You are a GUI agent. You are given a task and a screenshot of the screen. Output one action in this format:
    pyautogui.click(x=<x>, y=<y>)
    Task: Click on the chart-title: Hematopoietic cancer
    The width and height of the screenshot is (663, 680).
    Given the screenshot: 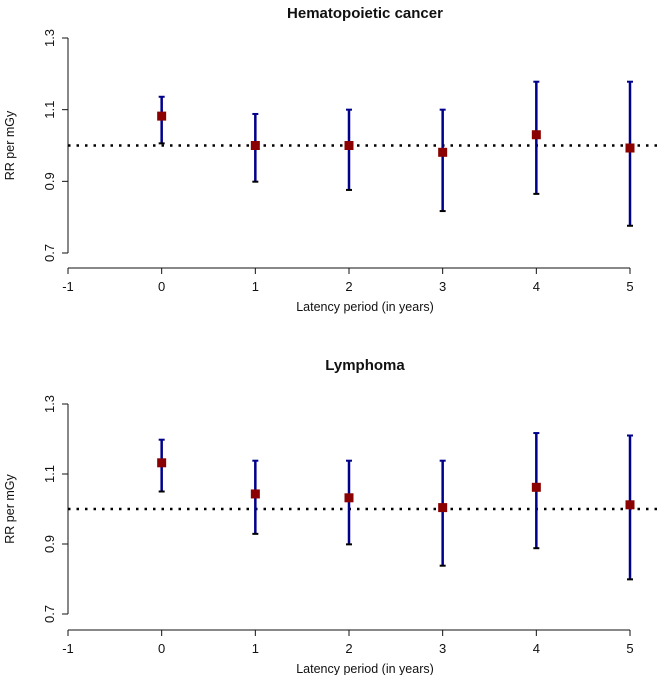 What is the action you would take?
    pyautogui.click(x=365, y=13)
    